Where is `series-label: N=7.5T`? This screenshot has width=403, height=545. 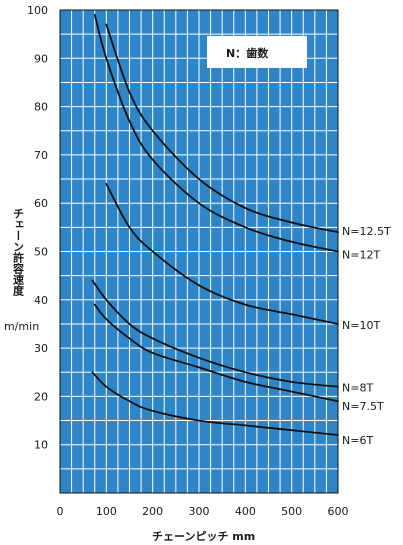
series-label: N=7.5T is located at coordinates (363, 406).